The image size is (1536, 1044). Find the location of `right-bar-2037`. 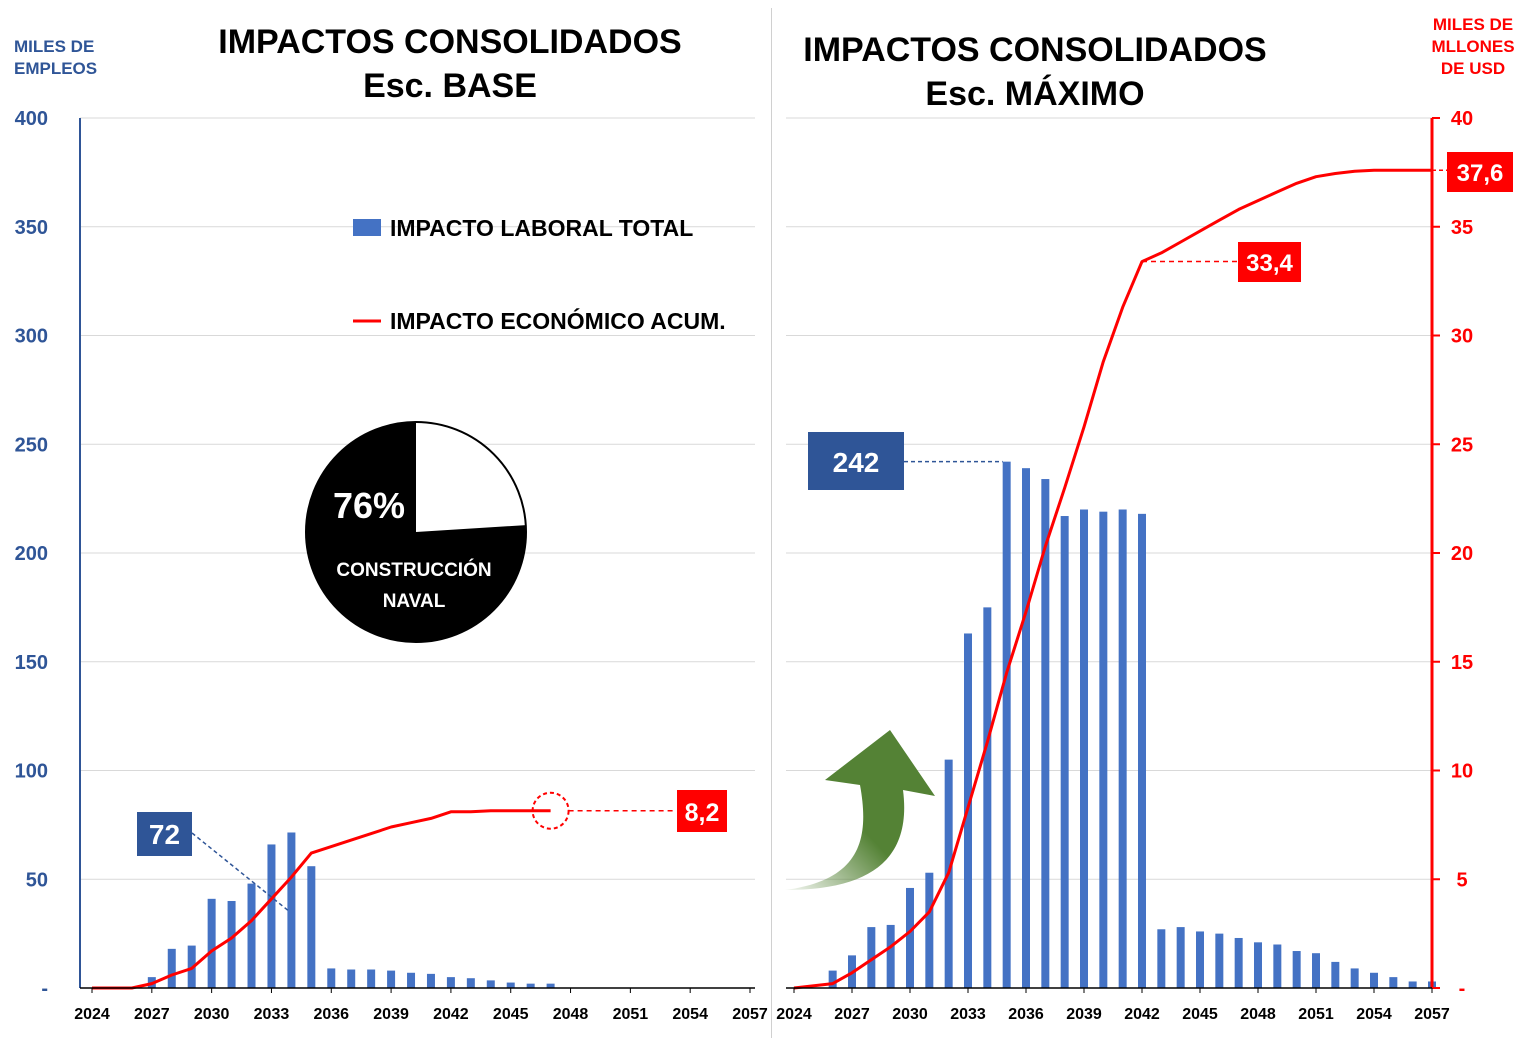

right-bar-2037 is located at coordinates (1045, 733).